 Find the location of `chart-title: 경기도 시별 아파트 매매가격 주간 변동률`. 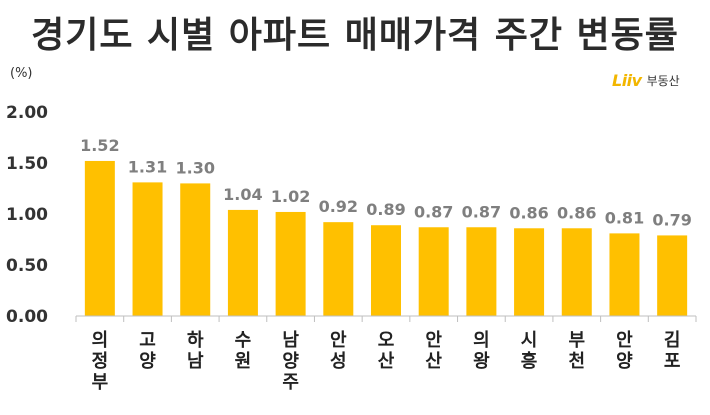

chart-title: 경기도 시별 아파트 매매가격 주간 변동률 is located at coordinates (355, 35).